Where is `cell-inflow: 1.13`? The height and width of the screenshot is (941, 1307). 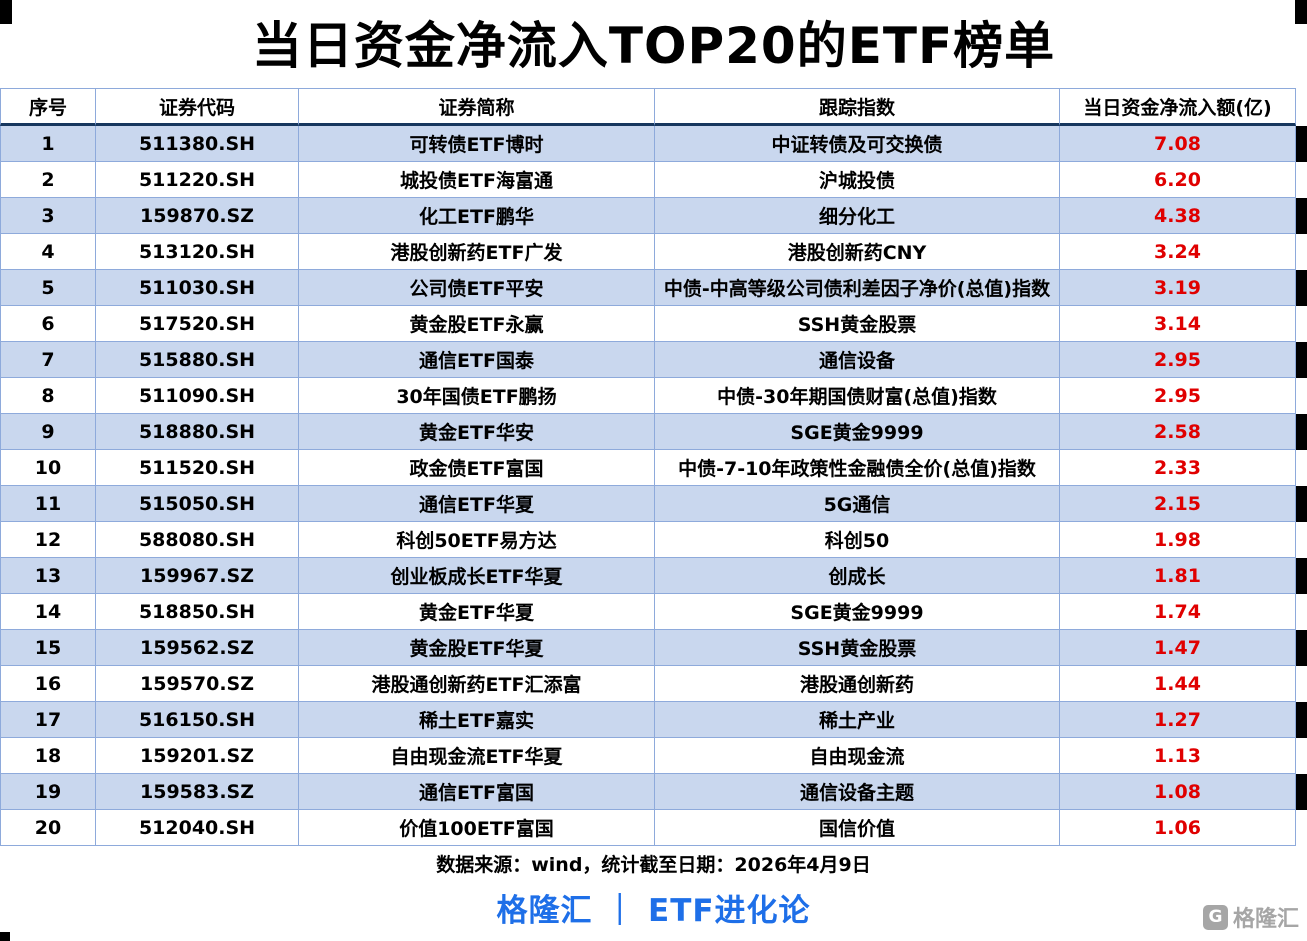 cell-inflow: 1.13 is located at coordinates (1178, 756).